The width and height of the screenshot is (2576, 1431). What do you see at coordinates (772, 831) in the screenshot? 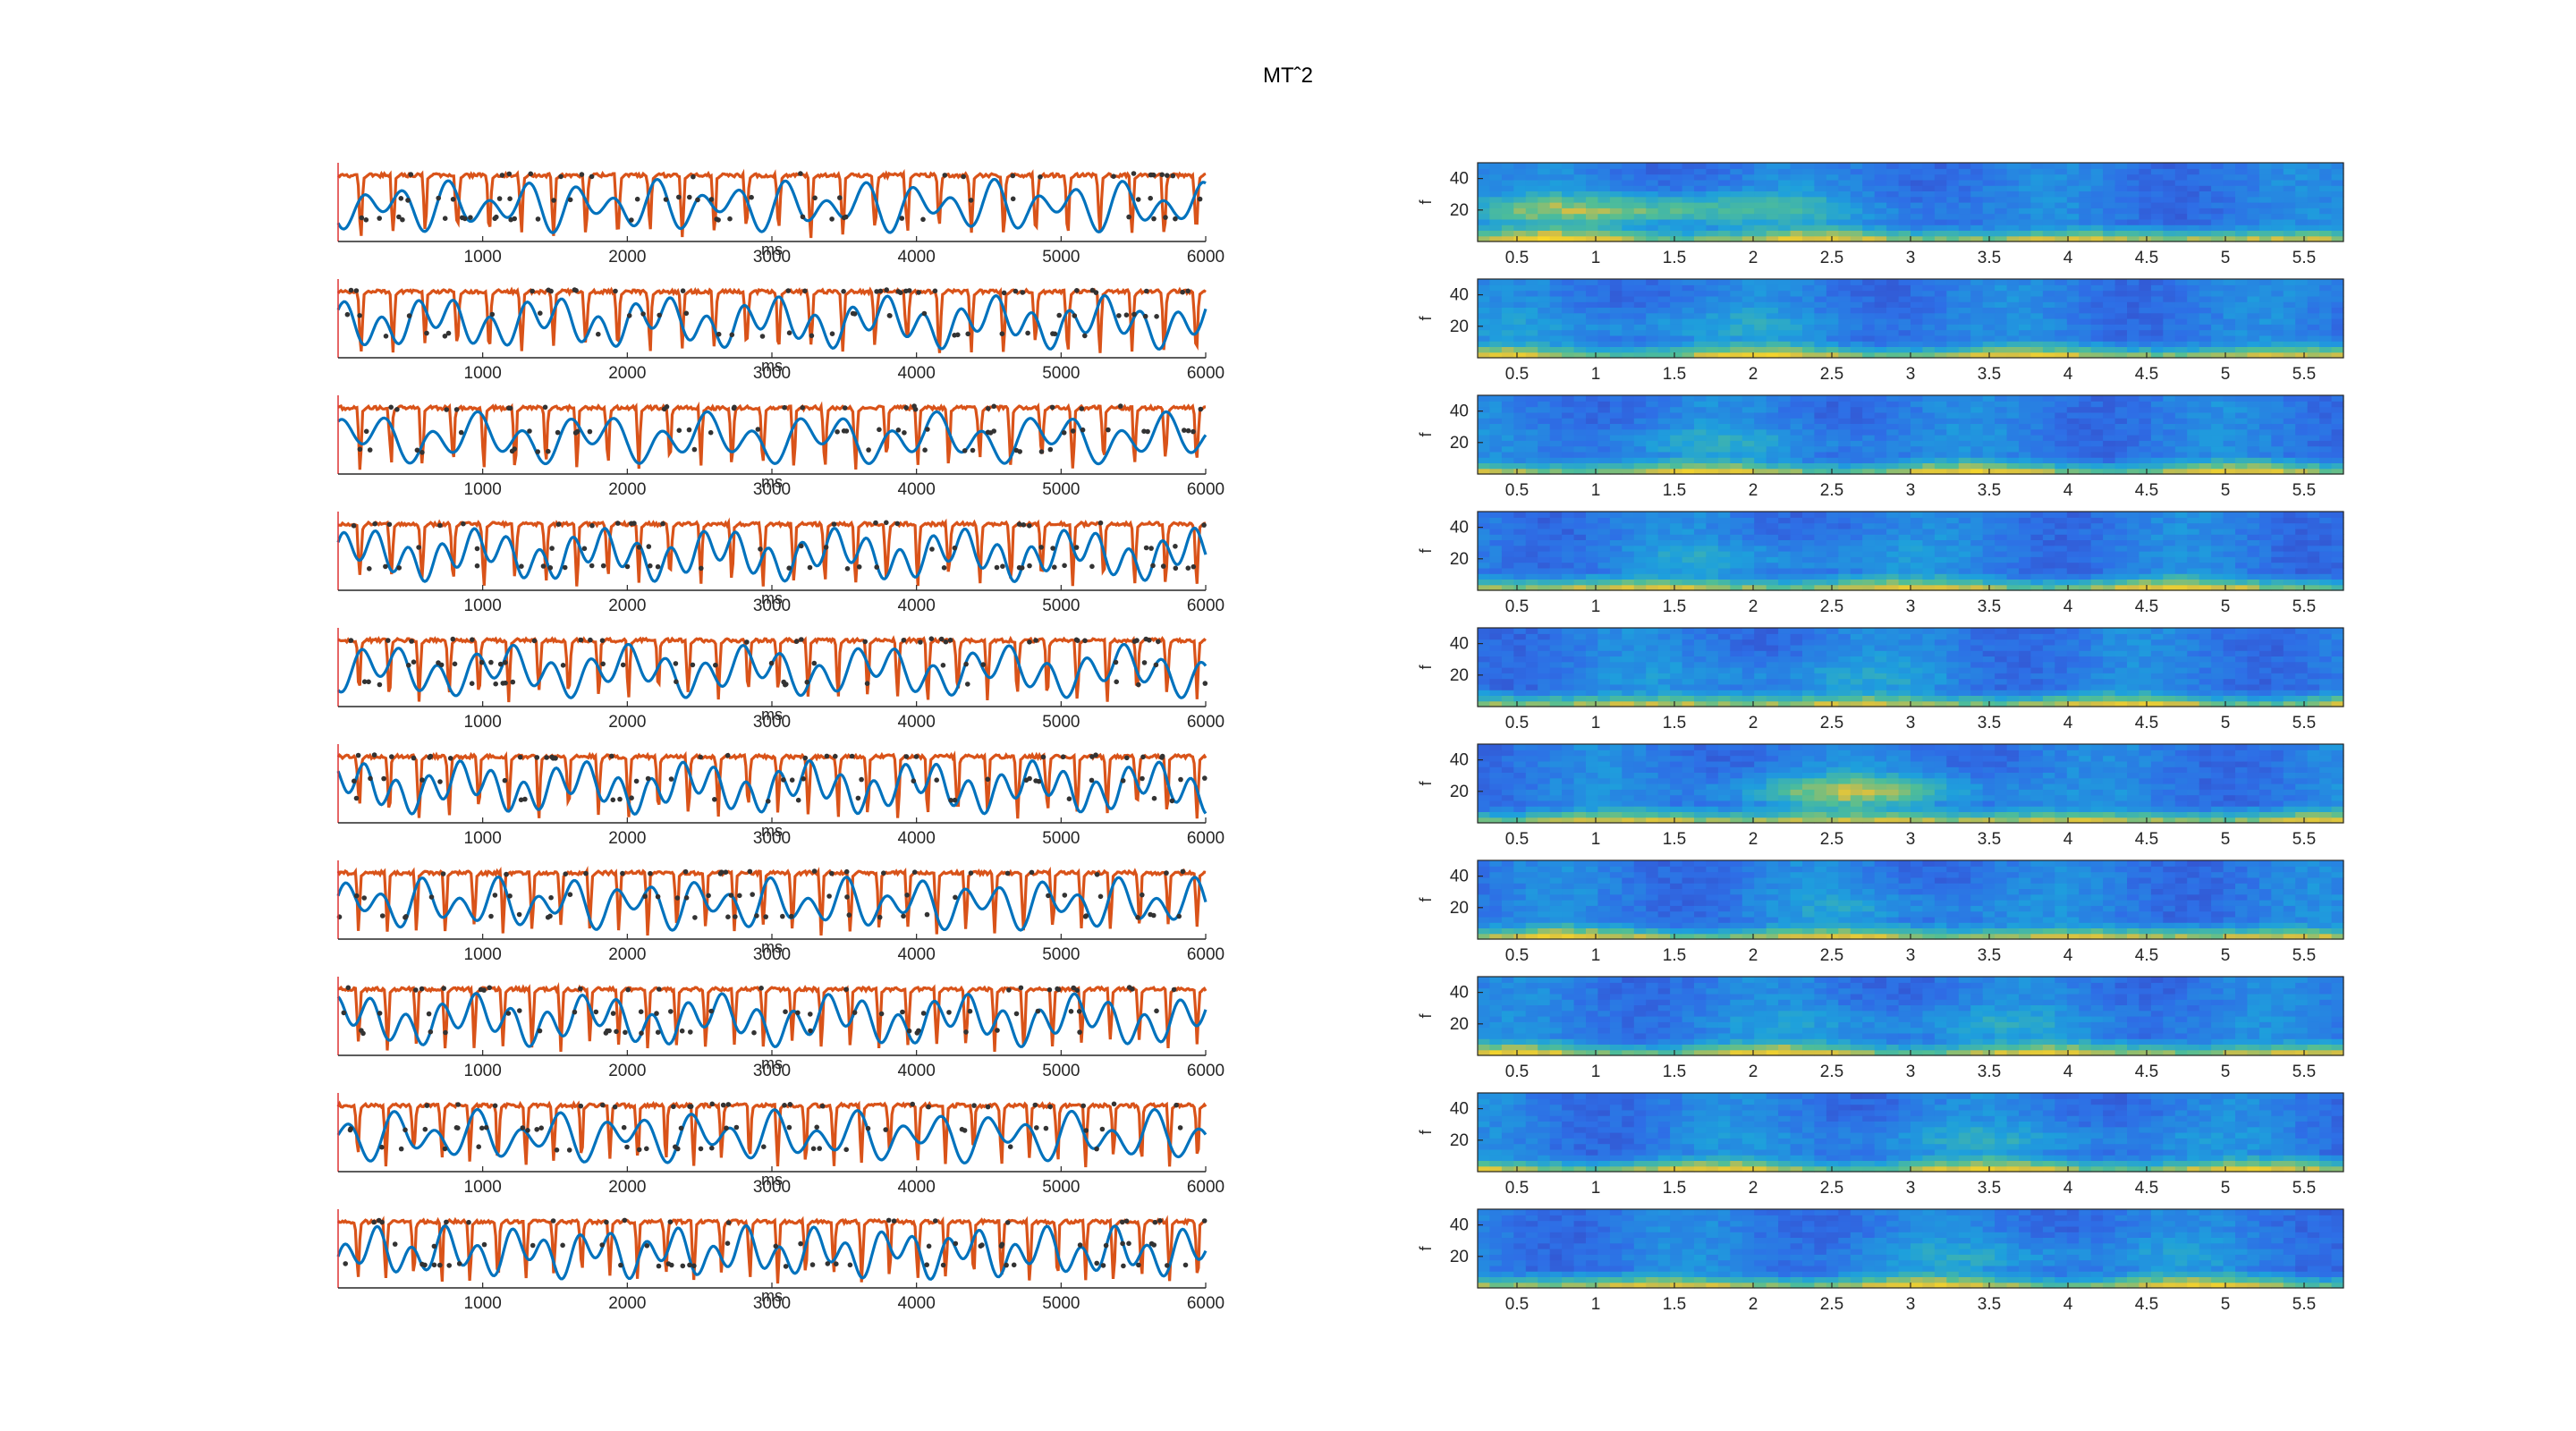
I see `x-axis-label: ms` at bounding box center [772, 831].